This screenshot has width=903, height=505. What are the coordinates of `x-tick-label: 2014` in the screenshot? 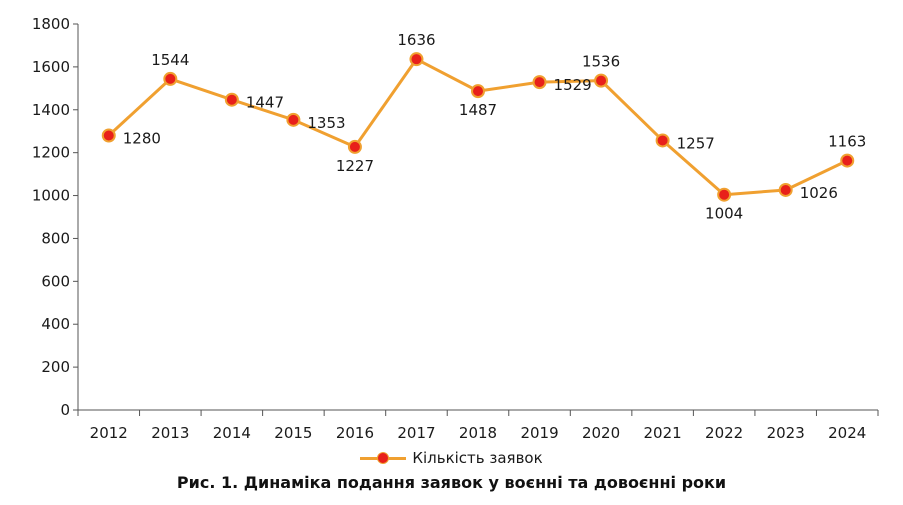 It's located at (232, 433).